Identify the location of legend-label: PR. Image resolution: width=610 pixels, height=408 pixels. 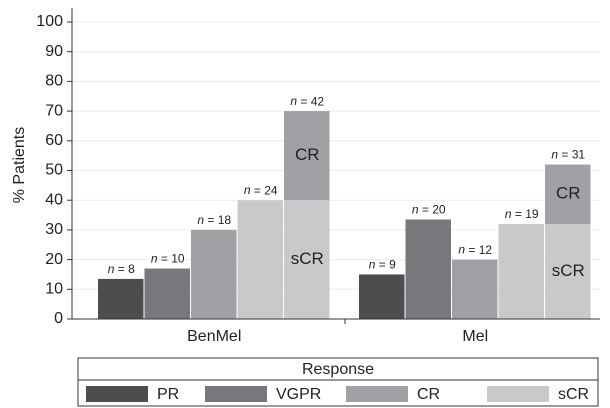
(168, 394).